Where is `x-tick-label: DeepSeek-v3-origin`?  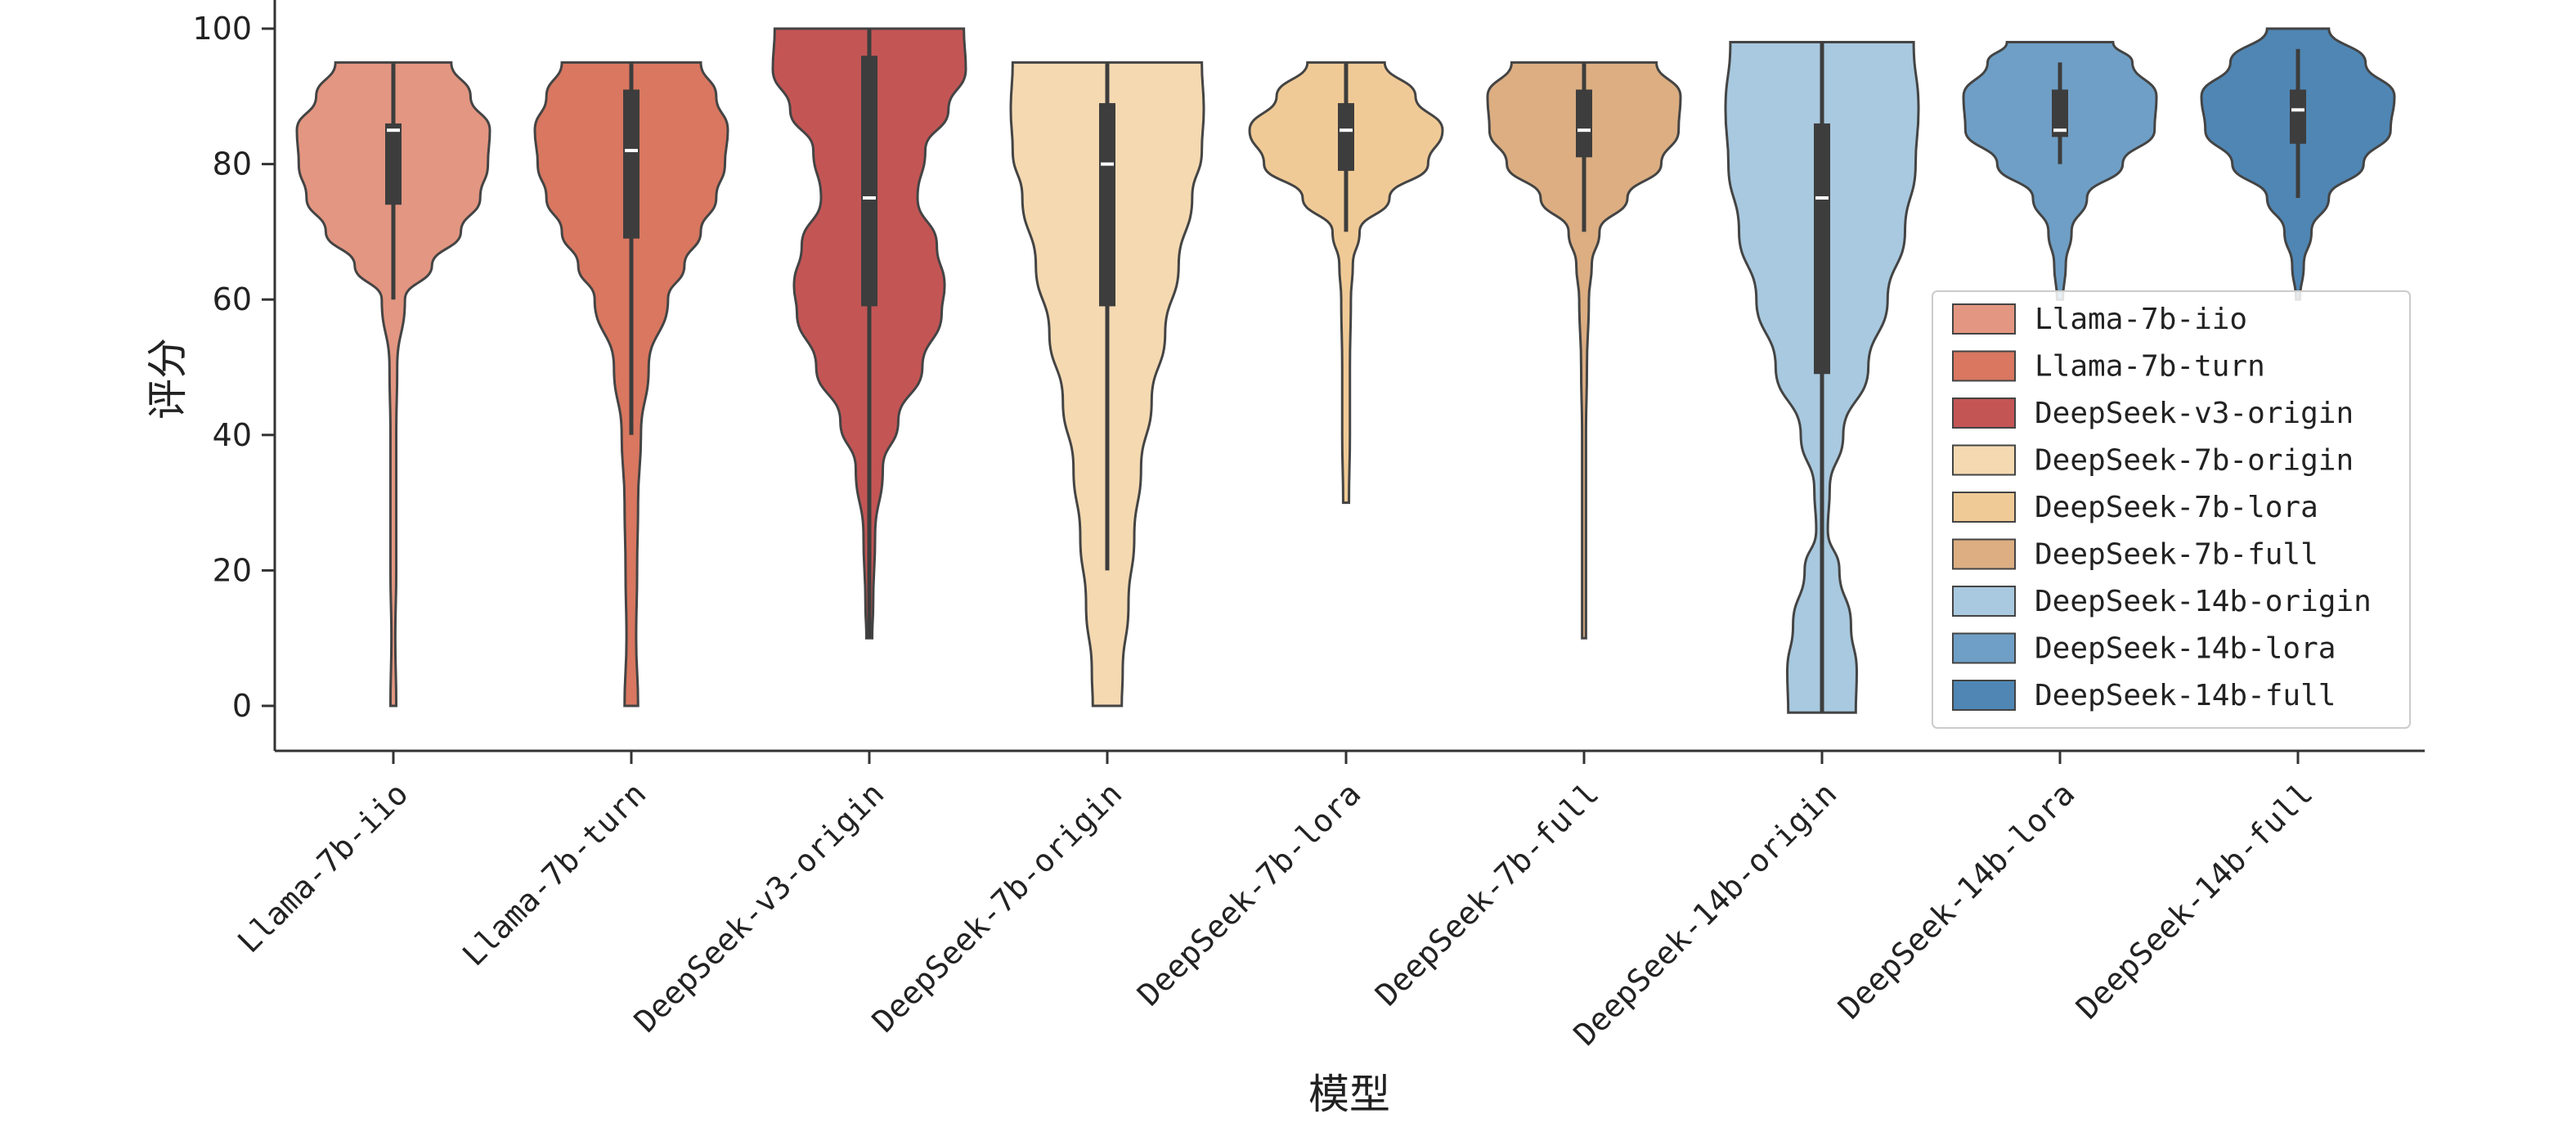 x-tick-label: DeepSeek-v3-origin is located at coordinates (759, 907).